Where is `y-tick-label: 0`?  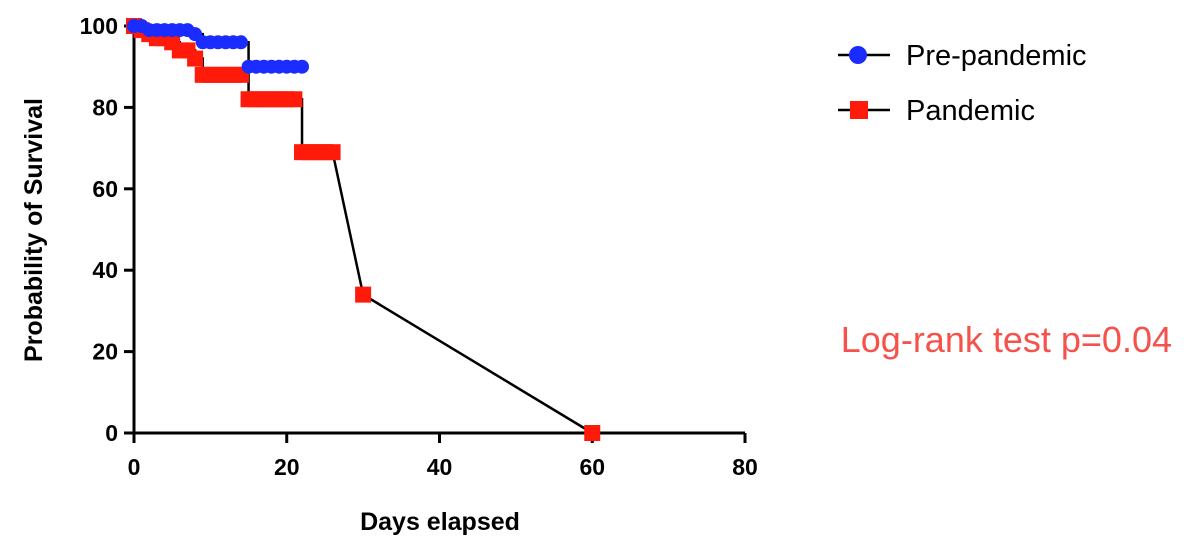 y-tick-label: 0 is located at coordinates (111, 433).